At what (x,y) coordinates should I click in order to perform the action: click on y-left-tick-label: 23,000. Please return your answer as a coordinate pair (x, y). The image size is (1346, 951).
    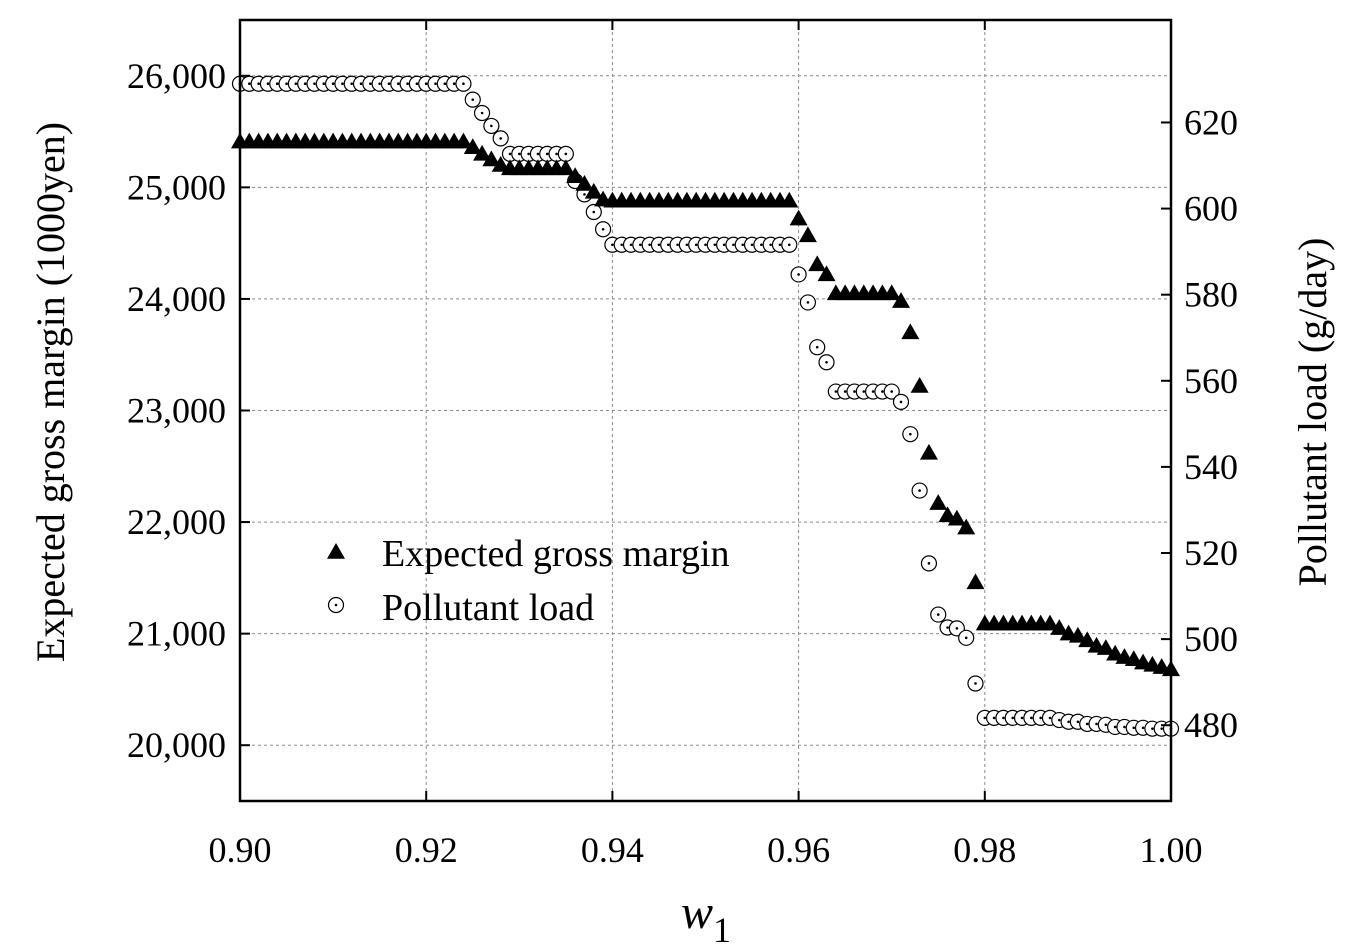
    Looking at the image, I should click on (176, 411).